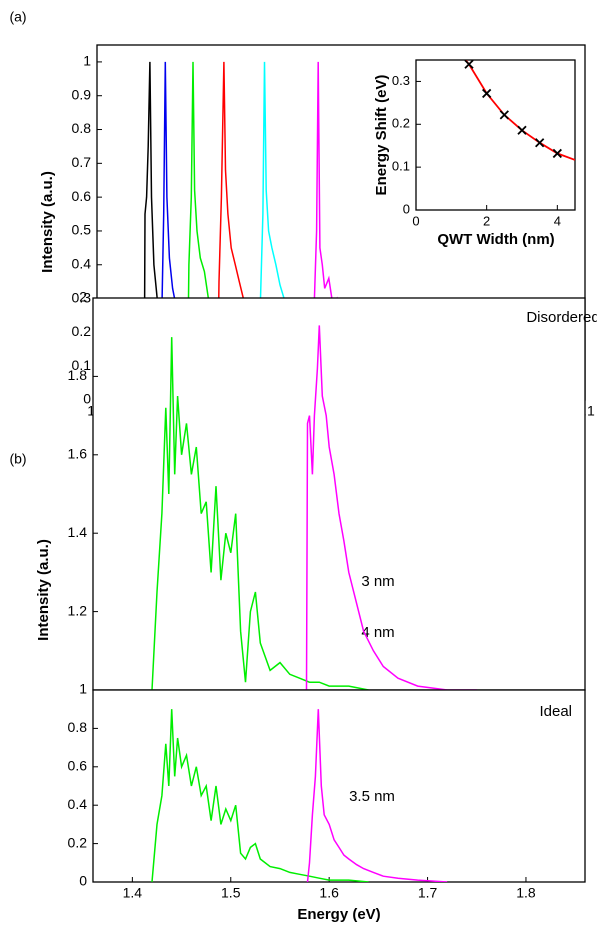 The image size is (597, 935). What do you see at coordinates (526, 893) in the screenshot?
I see `x-tick-label: 1.8` at bounding box center [526, 893].